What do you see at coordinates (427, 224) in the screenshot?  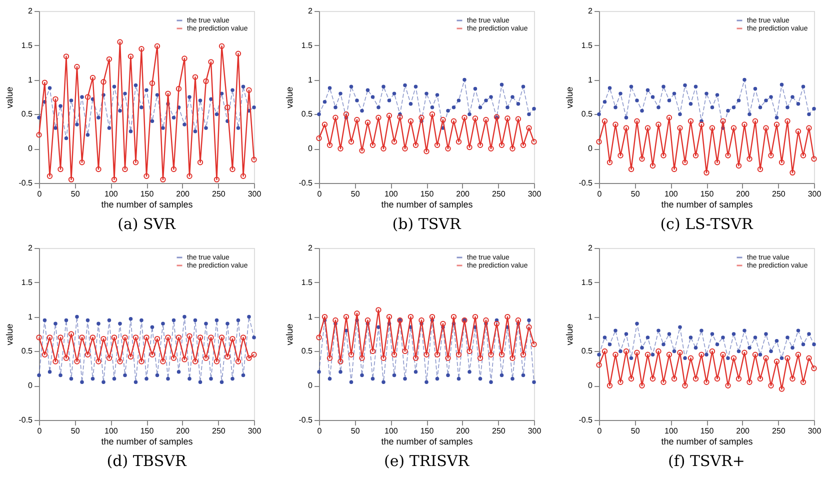 I see `text: (b) TSVR` at bounding box center [427, 224].